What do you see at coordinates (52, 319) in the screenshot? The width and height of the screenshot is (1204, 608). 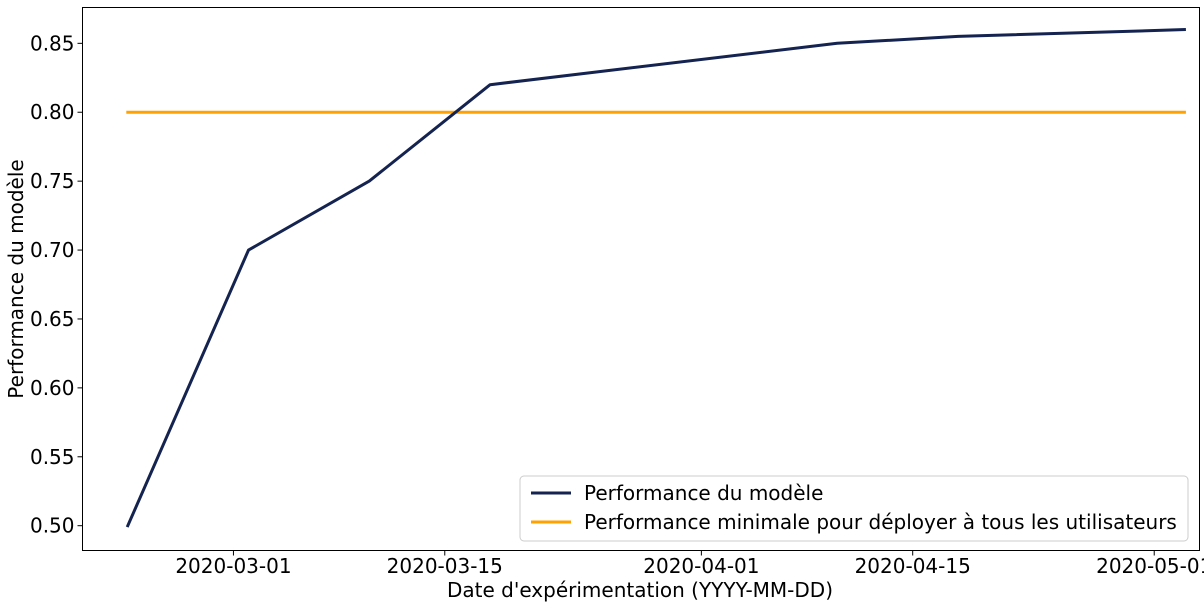 I see `y-tick-label: 0.65` at bounding box center [52, 319].